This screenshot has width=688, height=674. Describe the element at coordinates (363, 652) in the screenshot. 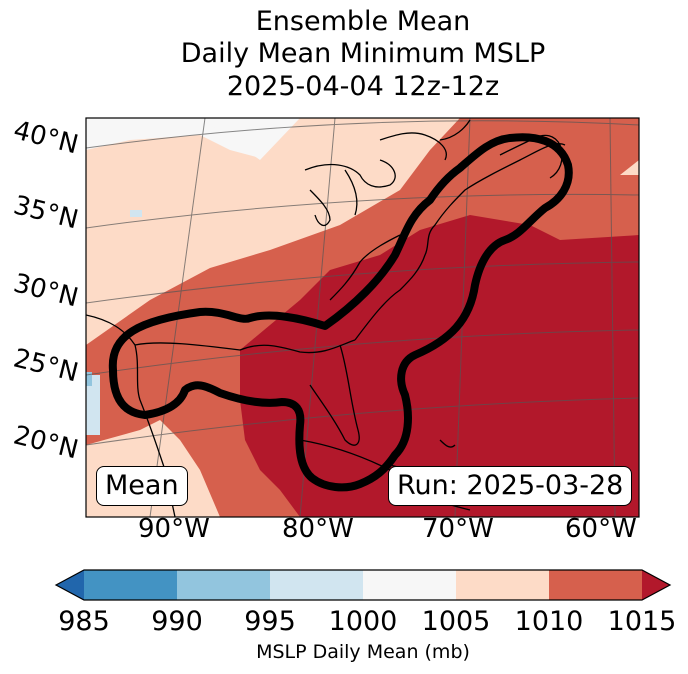

I see `colorbar-label: MSLP Daily Mean (mb)` at that location.